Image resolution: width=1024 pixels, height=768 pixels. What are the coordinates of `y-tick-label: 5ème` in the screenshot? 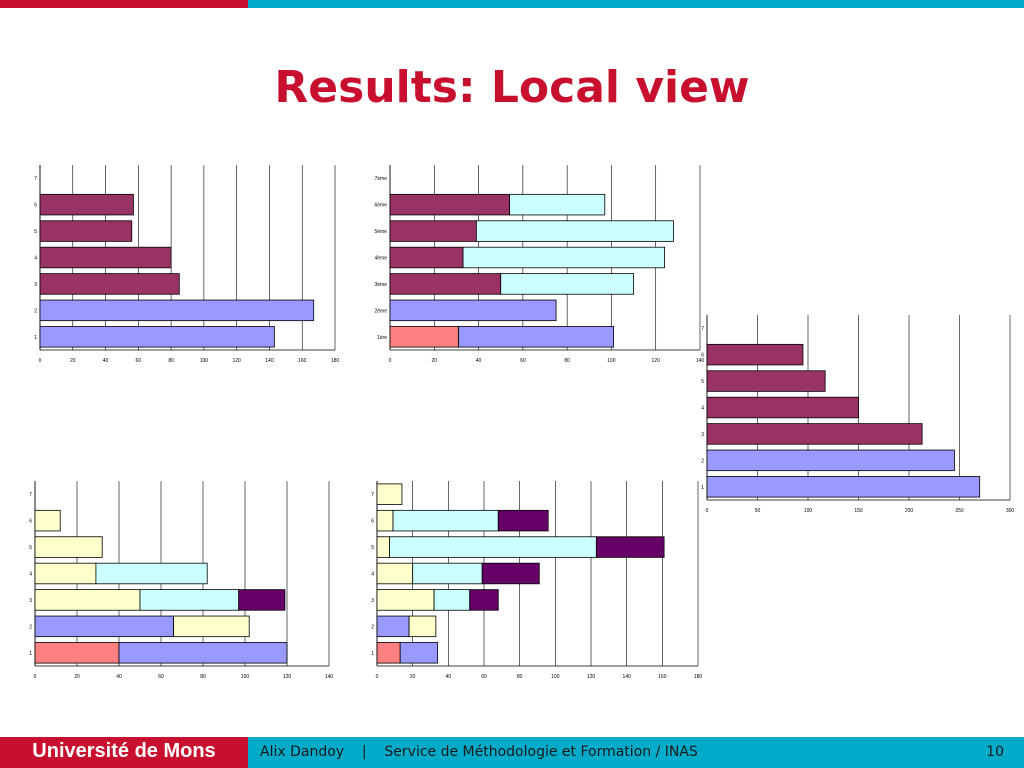 It's located at (380, 232).